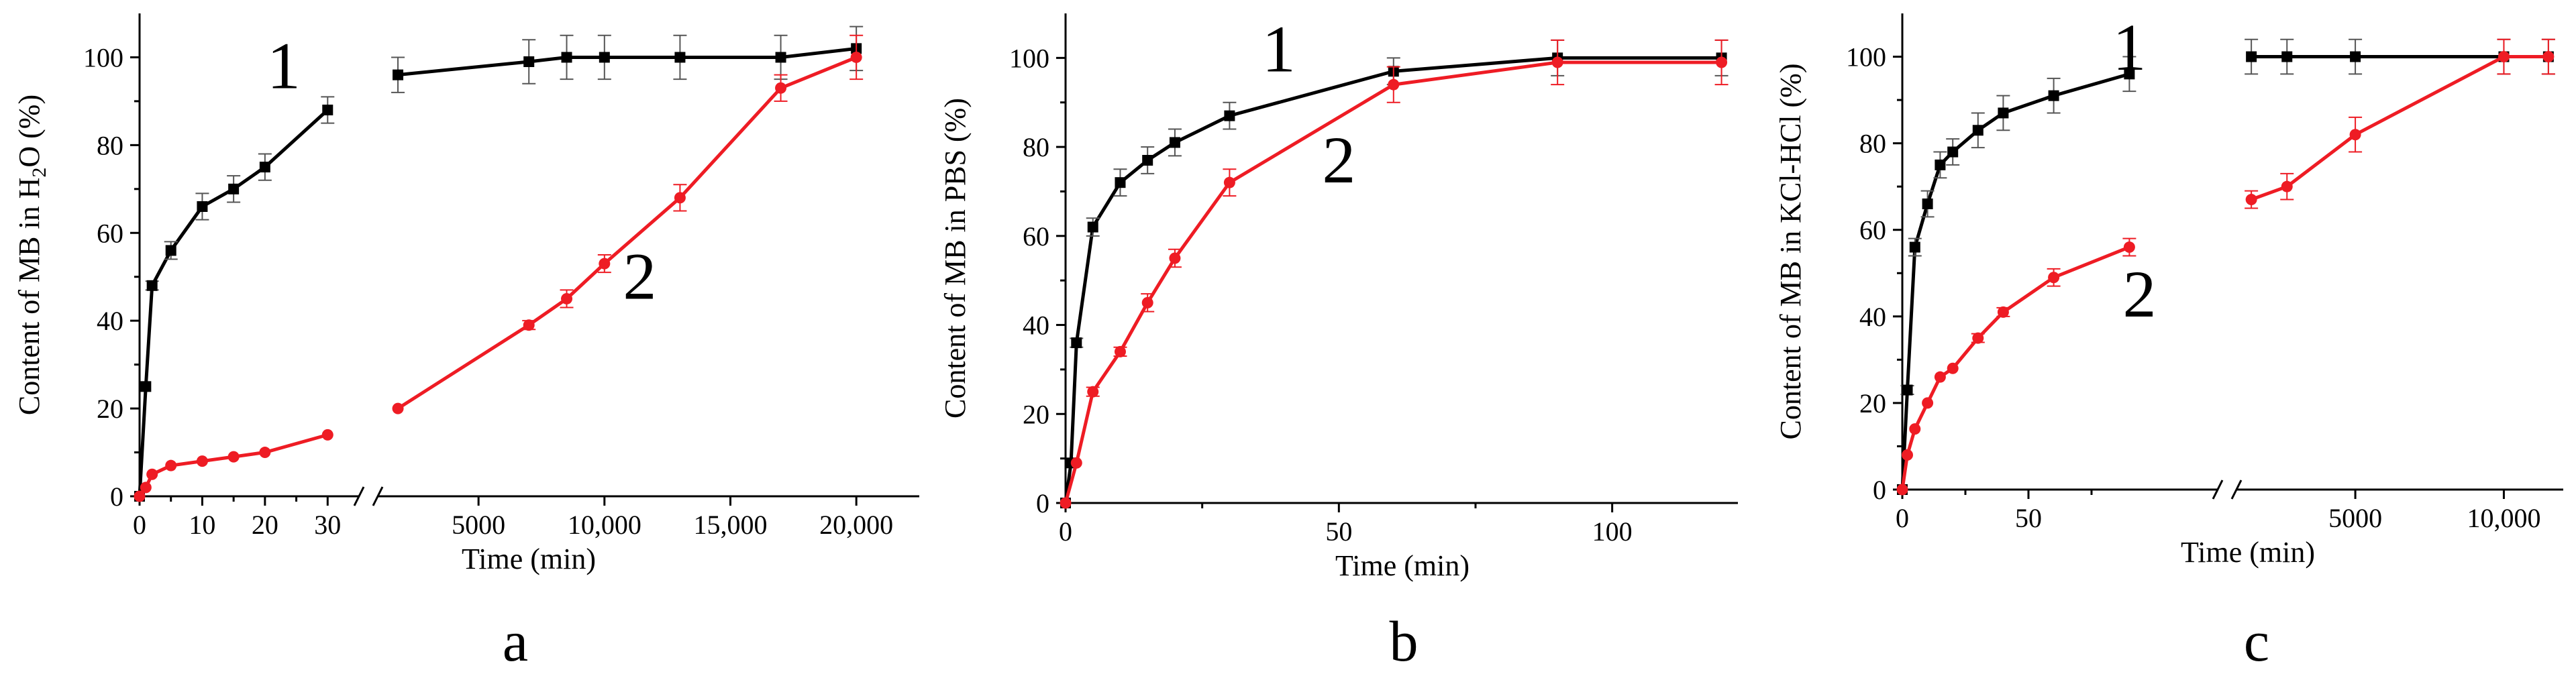 The width and height of the screenshot is (2576, 674). Describe the element at coordinates (730, 525) in the screenshot. I see `x-tick-label: 15,000` at that location.